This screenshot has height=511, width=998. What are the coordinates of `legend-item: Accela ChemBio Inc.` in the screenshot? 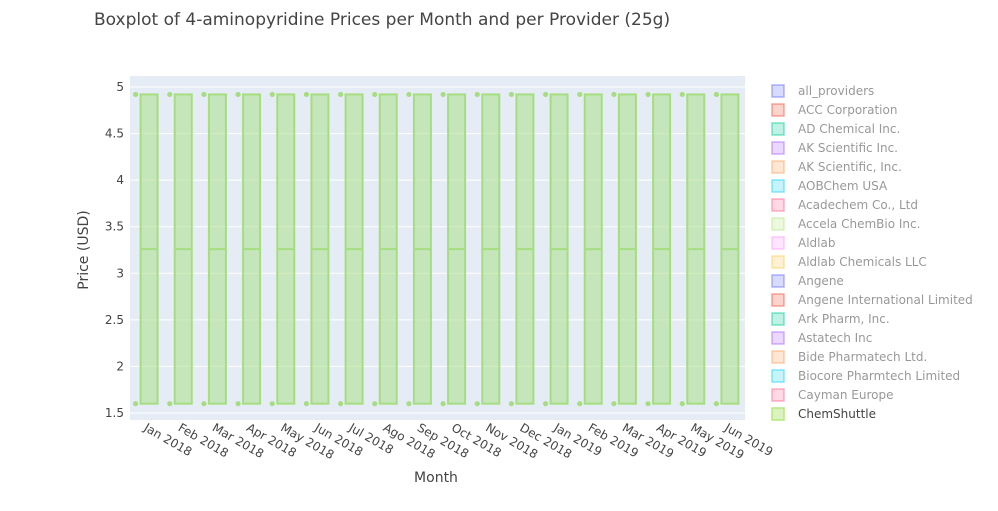 It's located at (845, 224).